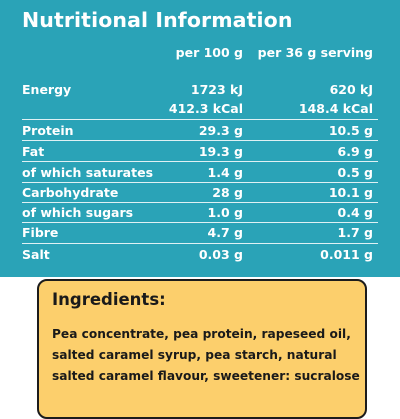  Describe the element at coordinates (33, 151) in the screenshot. I see `nutrient-label: Fat` at that location.